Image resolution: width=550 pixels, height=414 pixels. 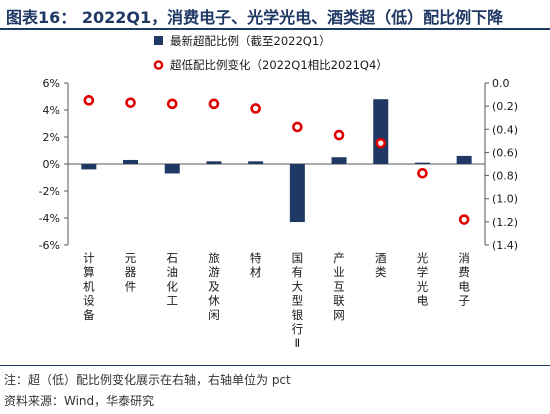 I want to click on category-label: 酒类, so click(x=381, y=265).